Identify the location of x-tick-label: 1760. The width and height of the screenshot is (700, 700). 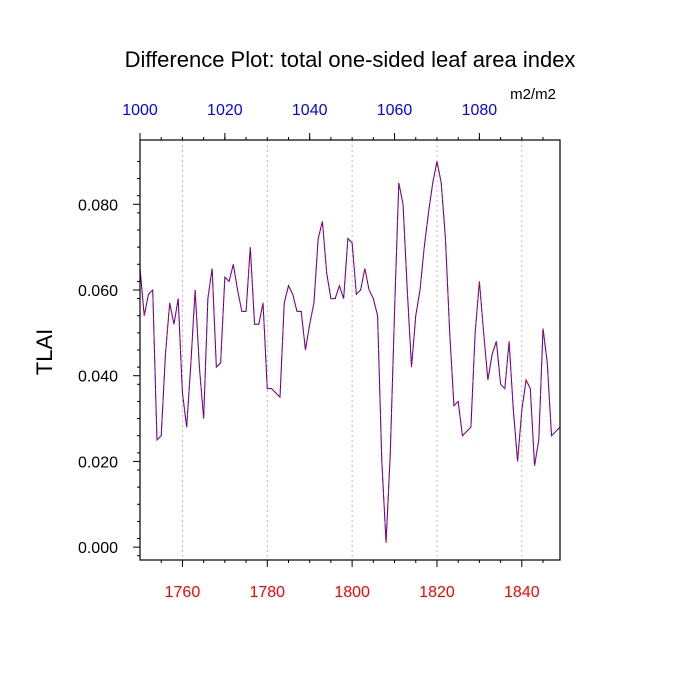
(183, 592).